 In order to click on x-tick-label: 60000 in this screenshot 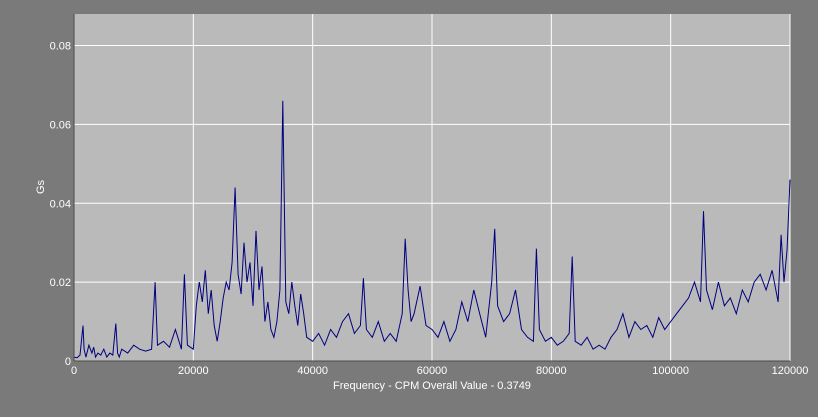, I will do `click(432, 371)`.